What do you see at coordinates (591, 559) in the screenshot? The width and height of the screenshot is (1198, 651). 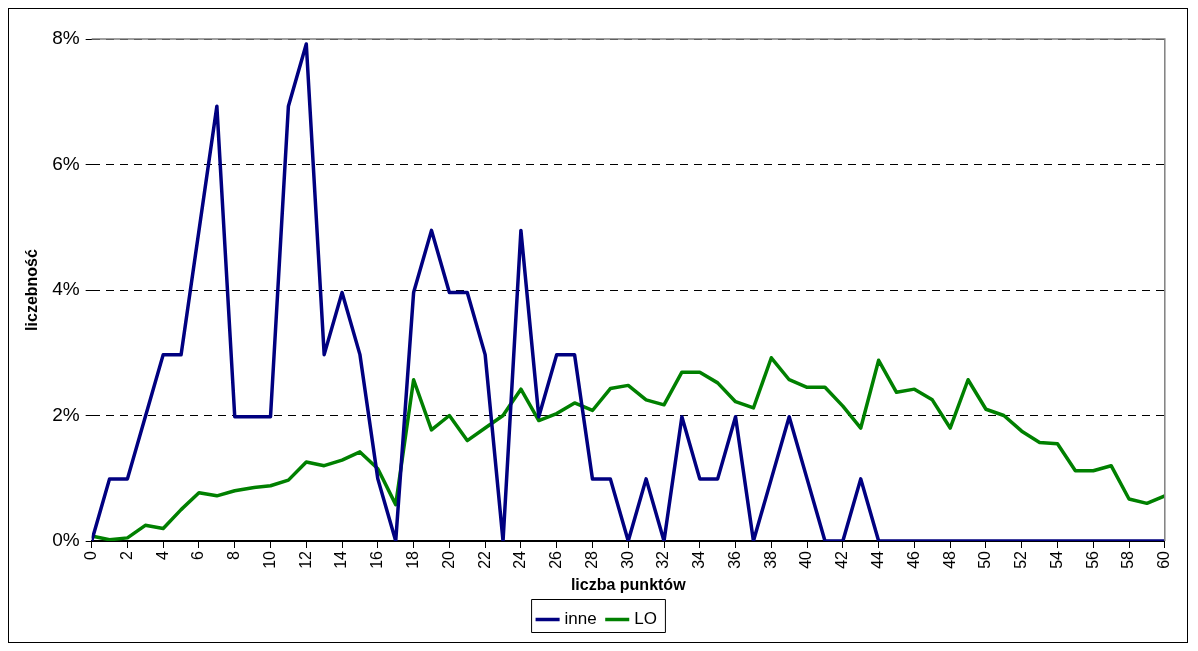 I see `x-tick-label: 28` at bounding box center [591, 559].